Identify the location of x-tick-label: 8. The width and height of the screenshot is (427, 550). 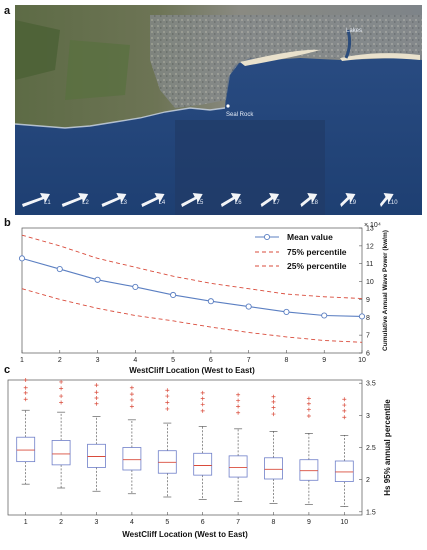
(274, 522).